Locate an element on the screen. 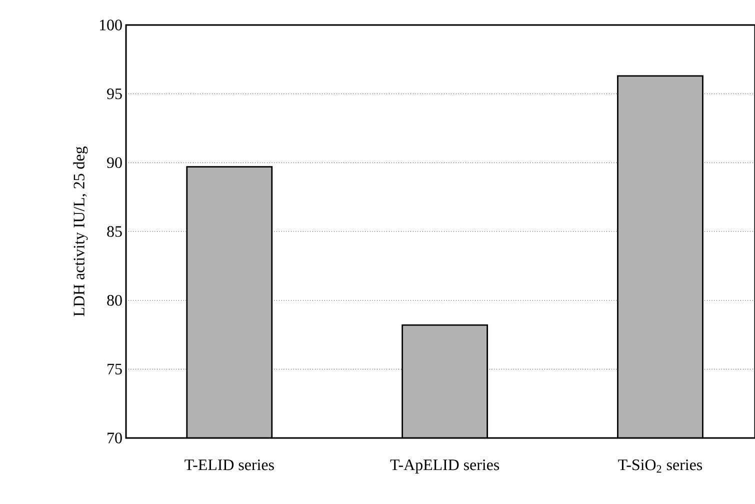 This screenshot has height=504, width=755. y-tick-label: 75 is located at coordinates (115, 369).